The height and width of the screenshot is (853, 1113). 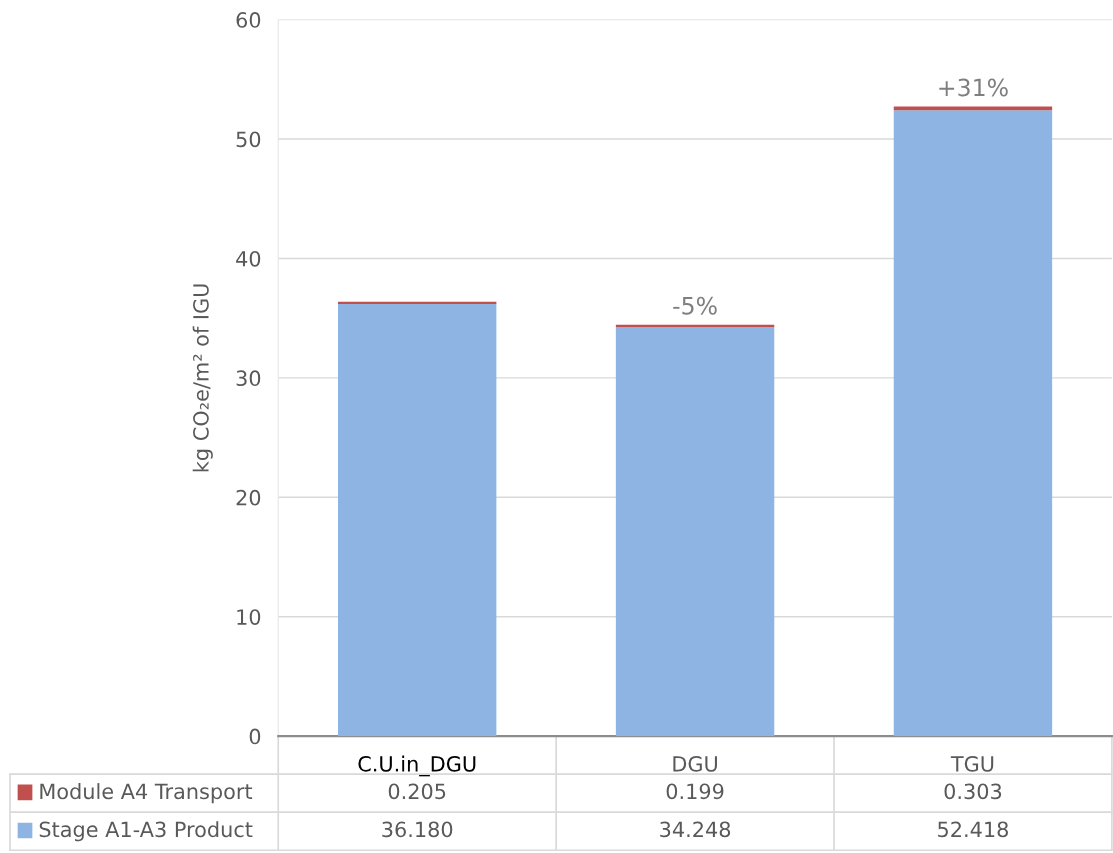 What do you see at coordinates (202, 378) in the screenshot?
I see `y-axis-title: kg CO₂e/m² of IGU` at bounding box center [202, 378].